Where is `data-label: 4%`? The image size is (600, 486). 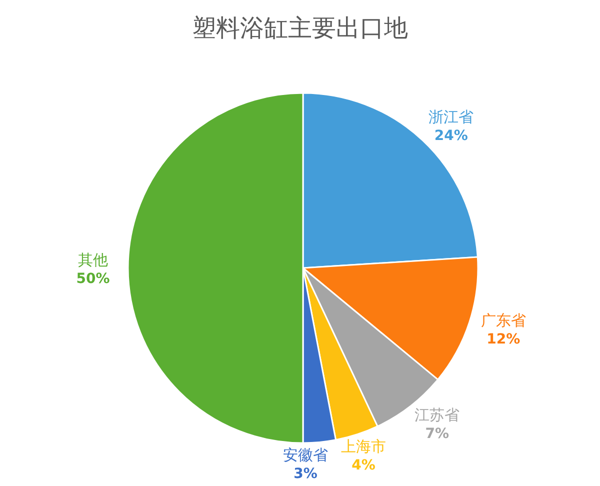
data-label: 4% is located at coordinates (364, 465).